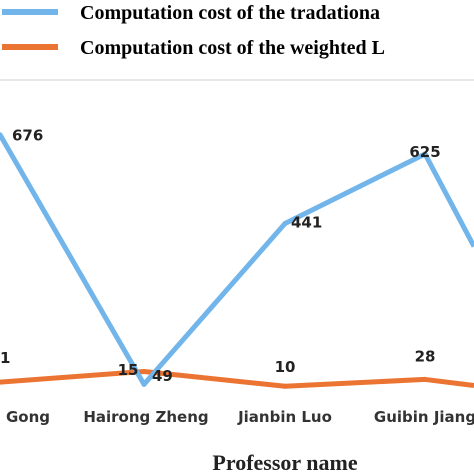 This screenshot has width=474, height=474. I want to click on x-tick-label-3: Guibin Jiang, so click(424, 417).